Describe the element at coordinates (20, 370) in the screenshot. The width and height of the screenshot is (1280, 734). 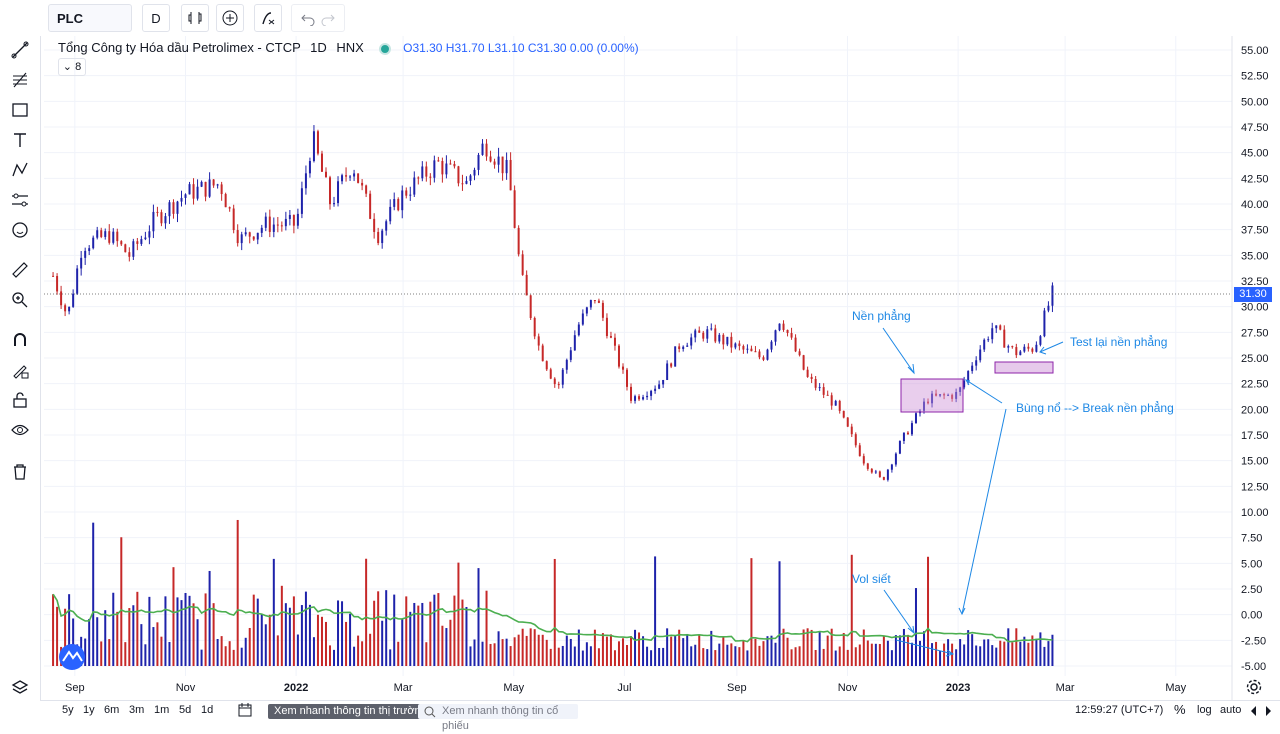
I see `lock-drawing-icon` at that location.